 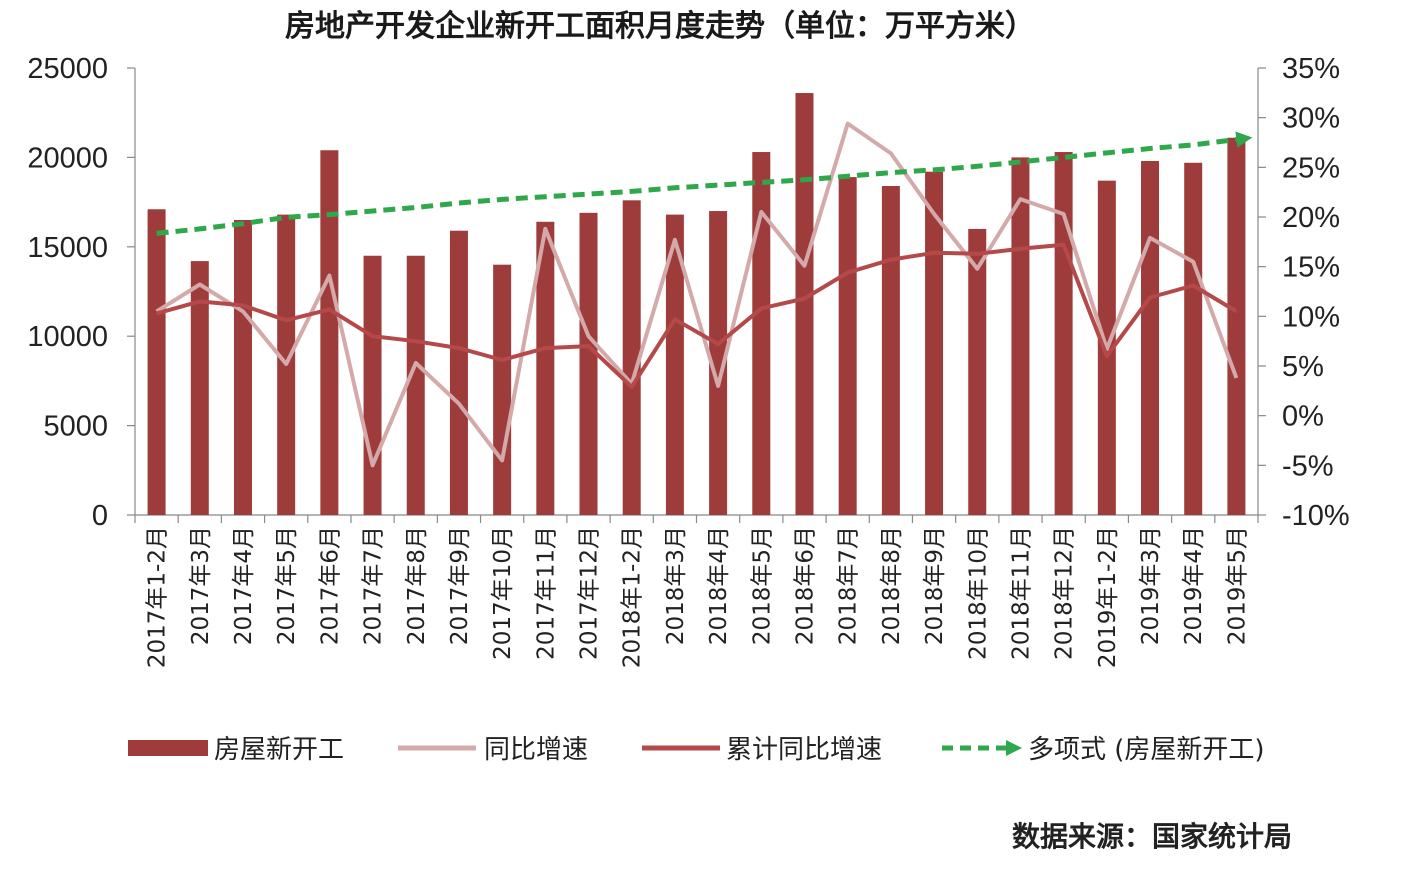 What do you see at coordinates (1311, 69) in the screenshot?
I see `right-axis-tick-label: 35%` at bounding box center [1311, 69].